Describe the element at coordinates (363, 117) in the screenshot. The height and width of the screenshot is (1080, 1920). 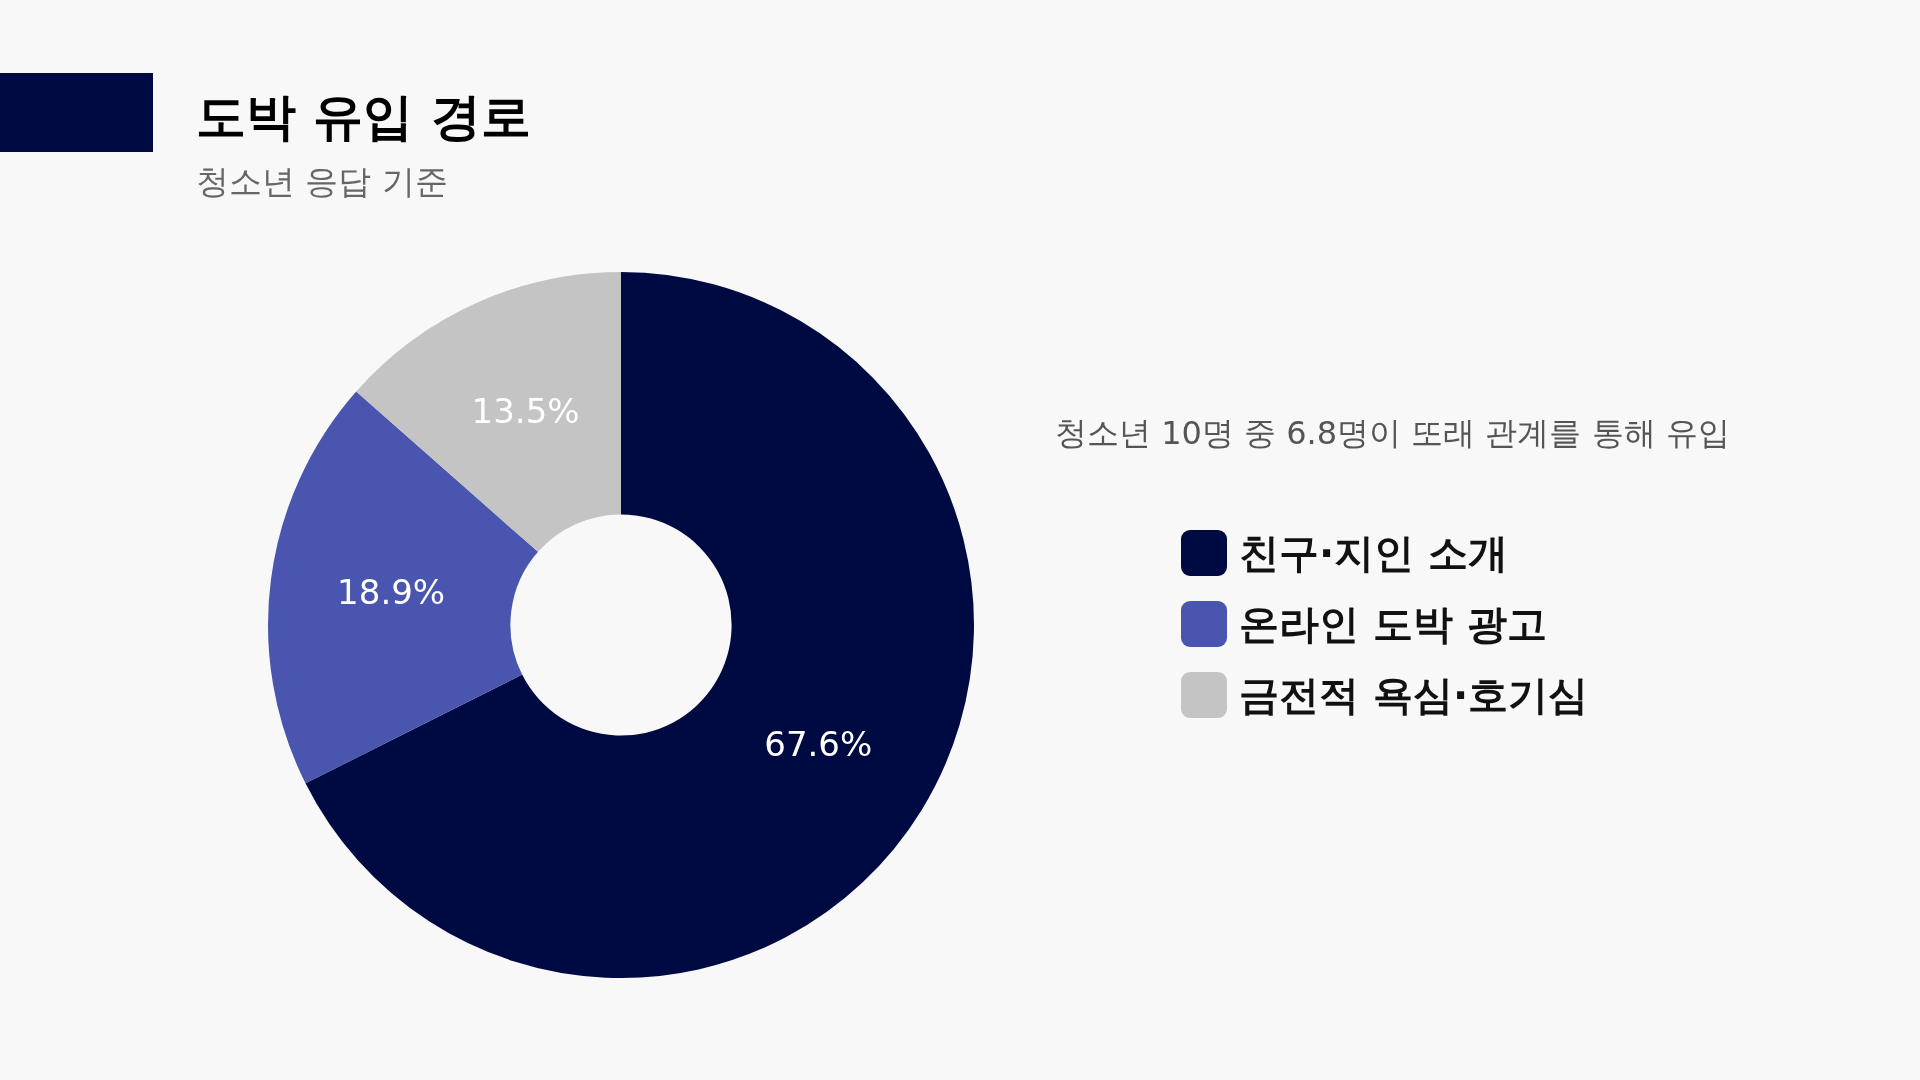
I see `chart-title: 도박 유입 경로` at that location.